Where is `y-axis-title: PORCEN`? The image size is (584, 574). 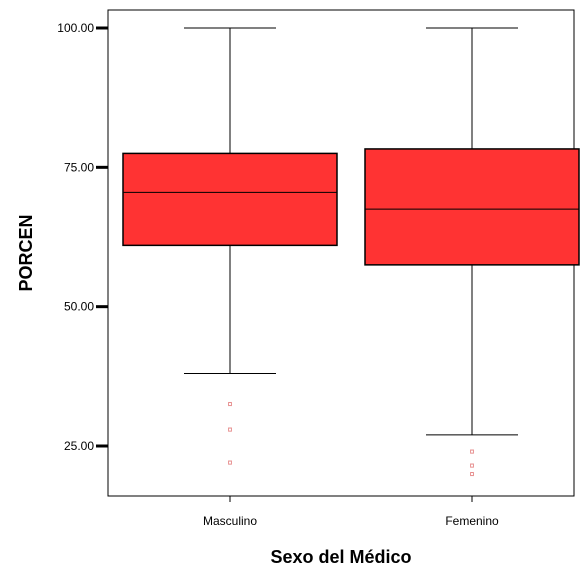 y-axis-title: PORCEN is located at coordinates (26, 252).